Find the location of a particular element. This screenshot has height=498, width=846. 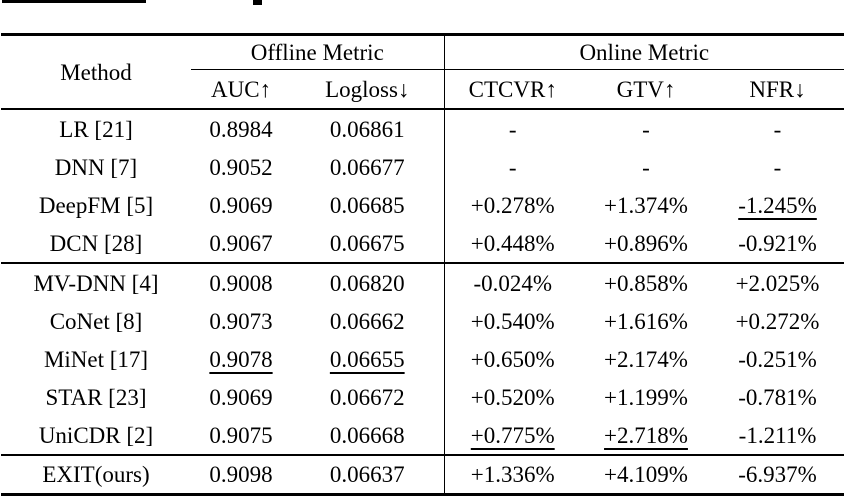

header-group-offline: Offline Metric is located at coordinates (317, 52).